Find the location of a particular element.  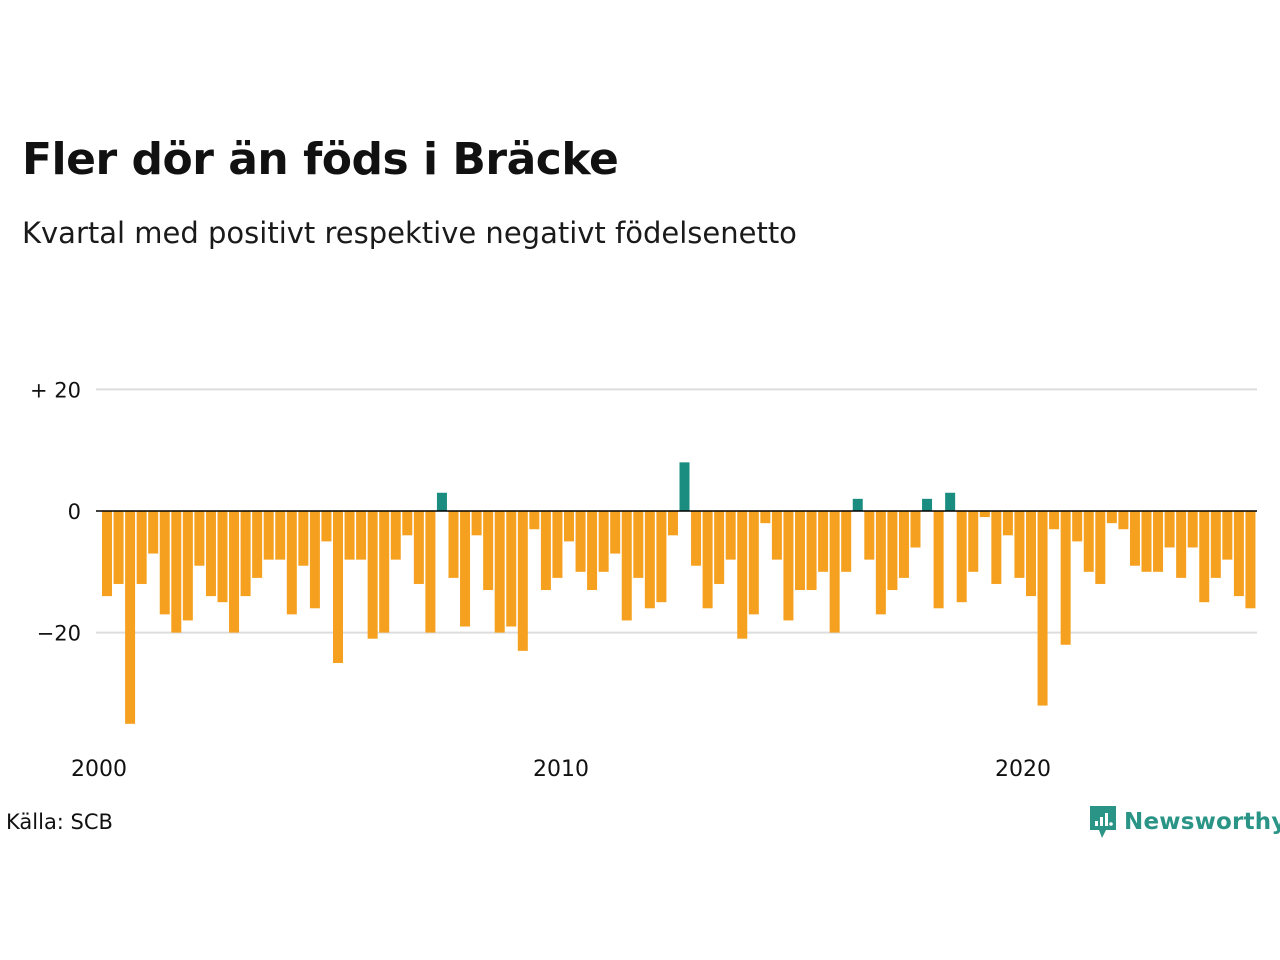

brand-name: Newsworthy is located at coordinates (1202, 822).